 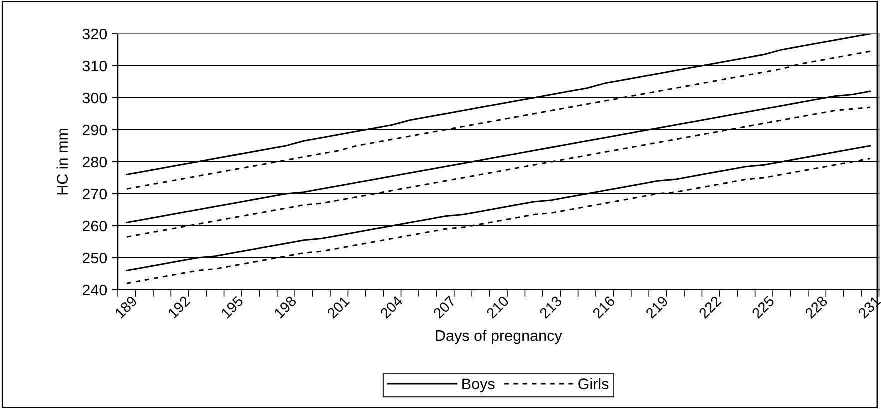 I want to click on x-tick-label: 189, so click(x=126, y=307).